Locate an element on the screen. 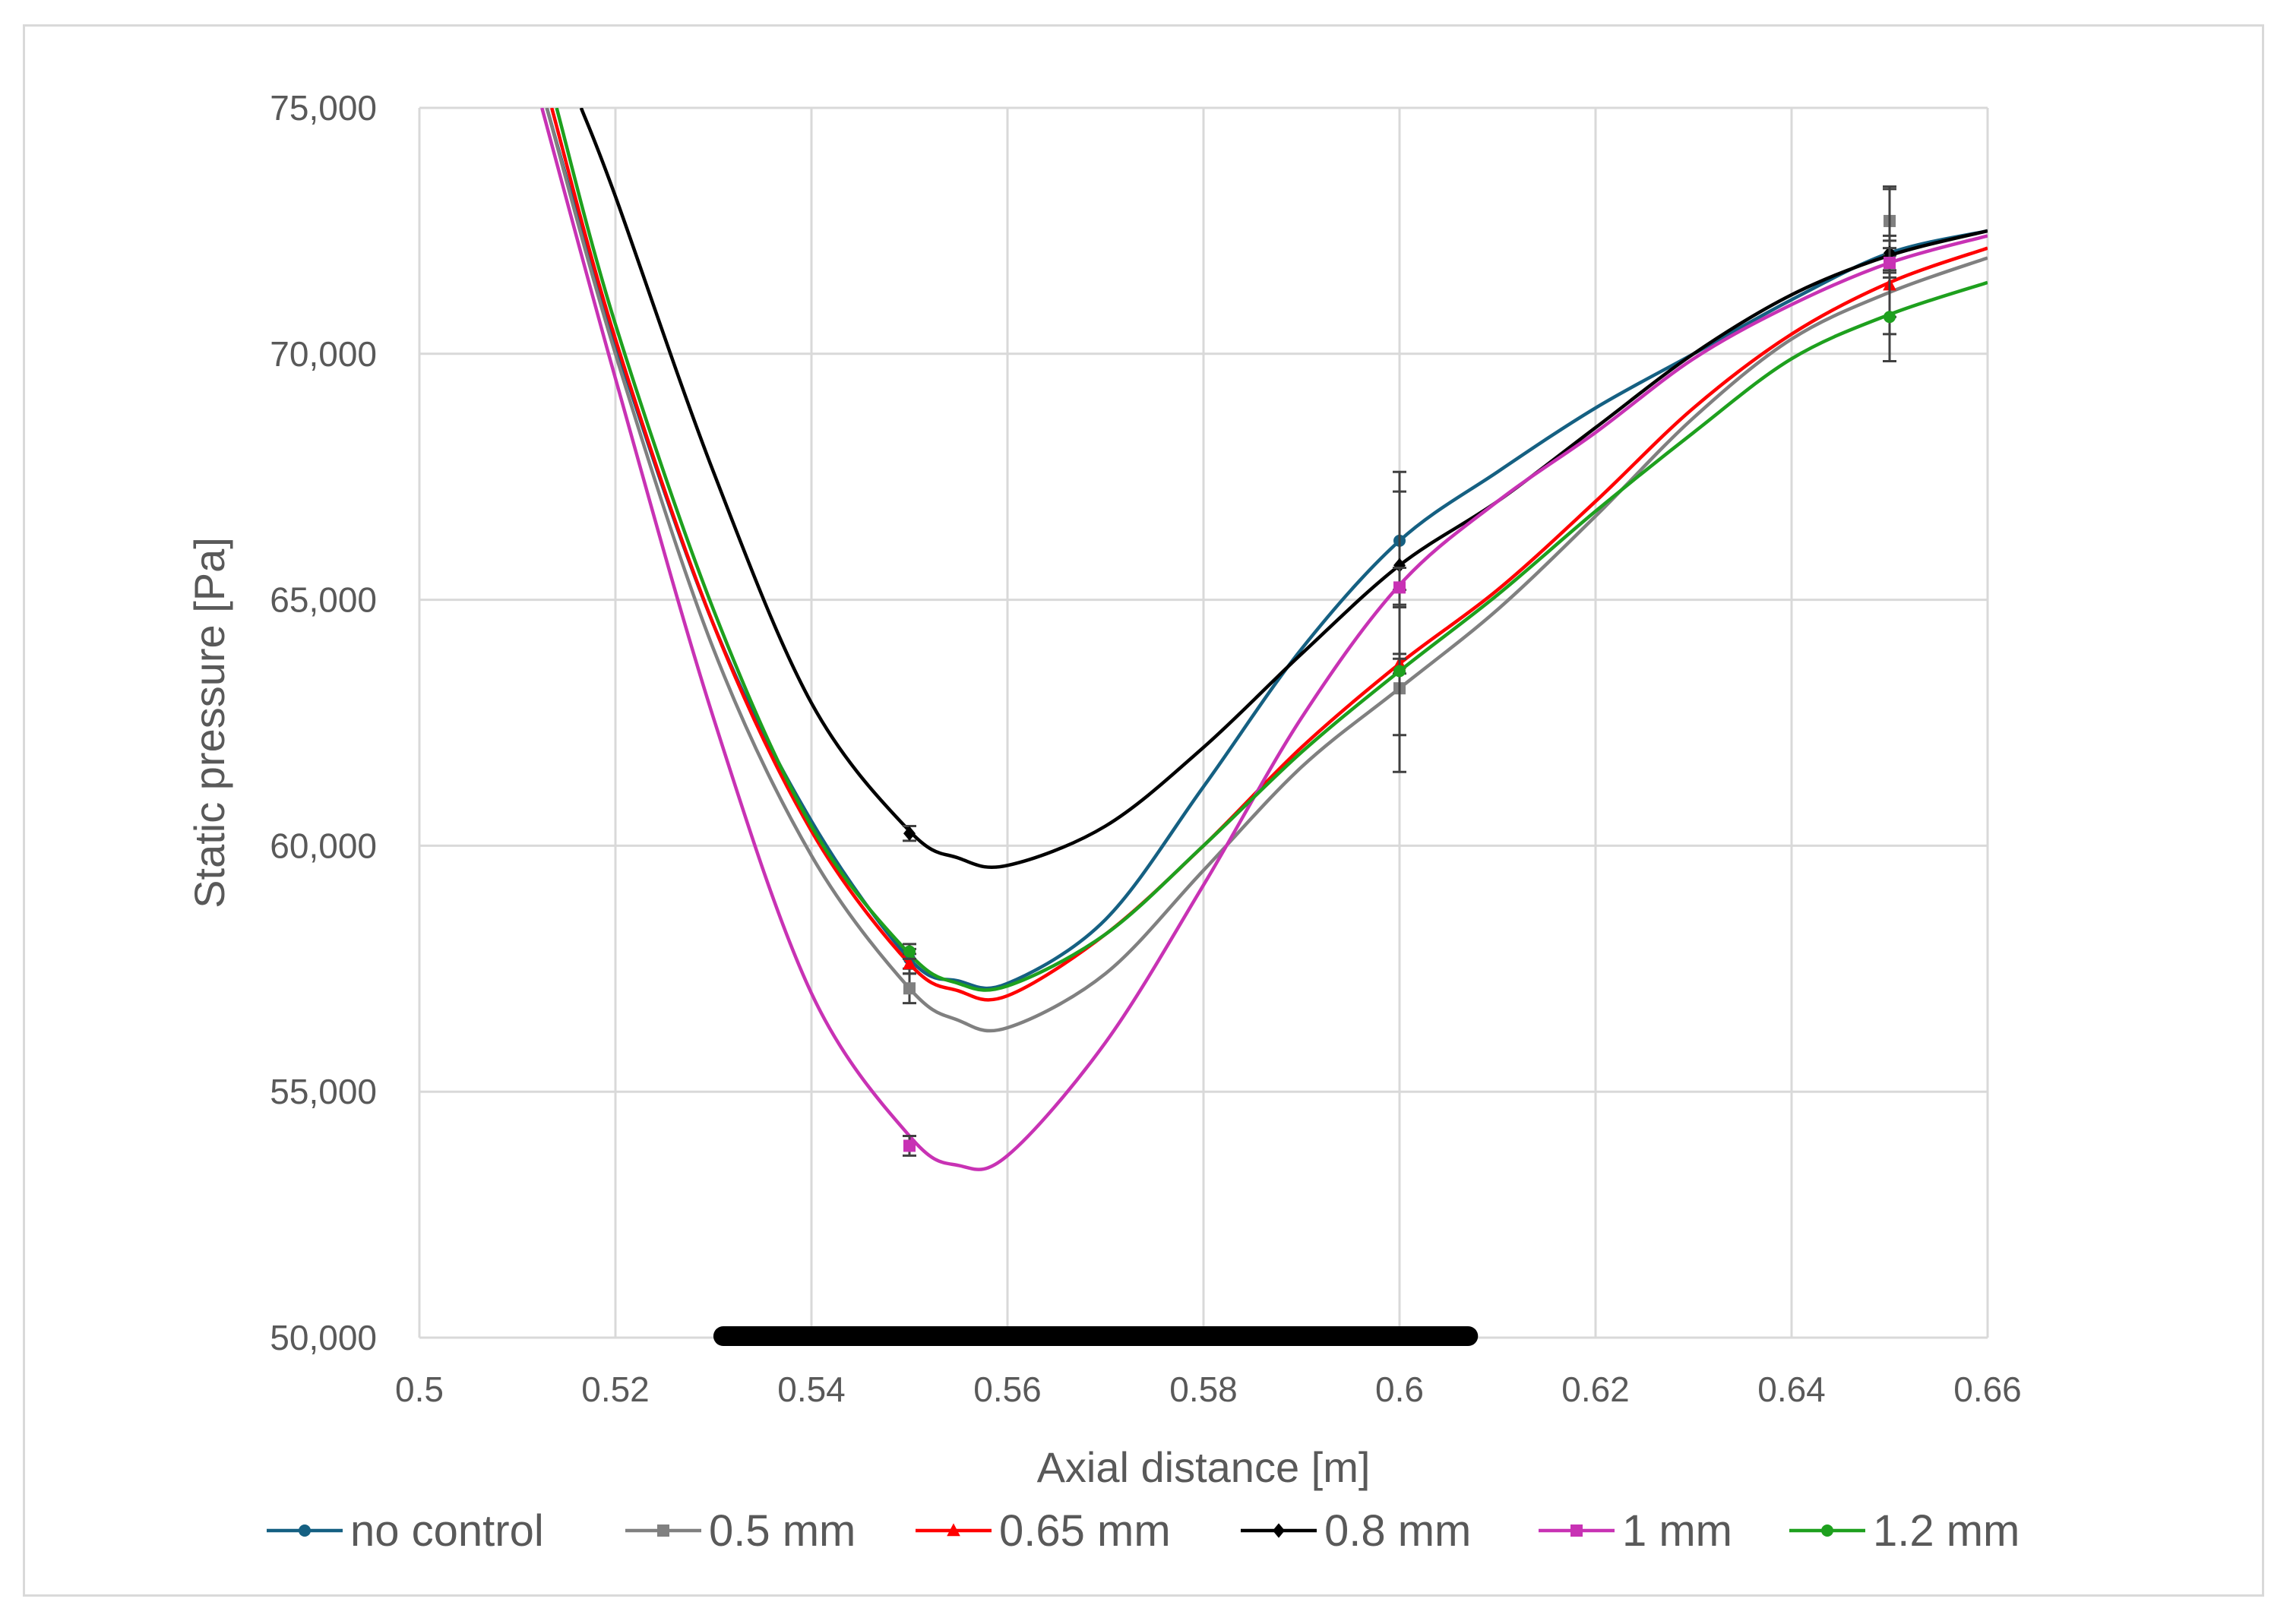 The height and width of the screenshot is (1624, 2290). y-tick-label: 65,000 is located at coordinates (323, 600).